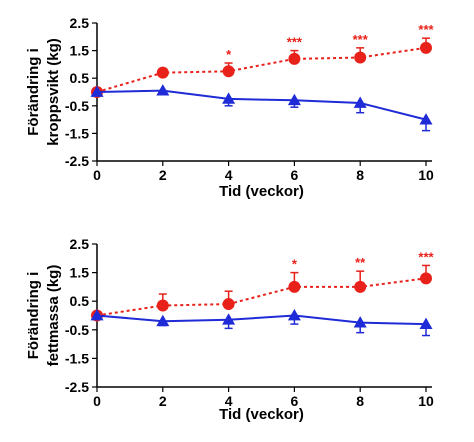  Describe the element at coordinates (53, 92) in the screenshot. I see `y-axis-label-line: kroppsvikt (kg)` at that location.